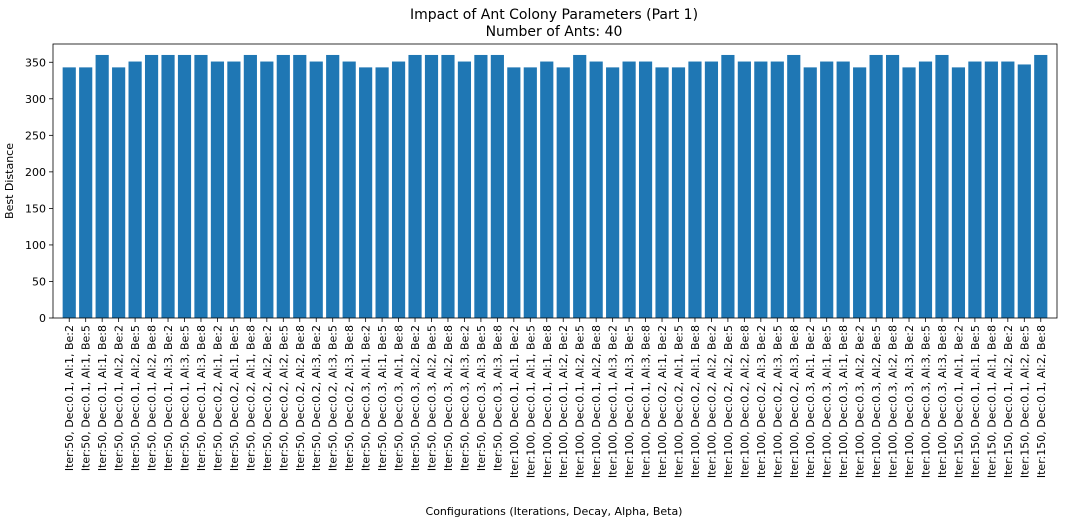  Describe the element at coordinates (86, 398) in the screenshot. I see `x-tick-label: Iter:50, Dec:0.1, Al:1, Be:5` at that location.